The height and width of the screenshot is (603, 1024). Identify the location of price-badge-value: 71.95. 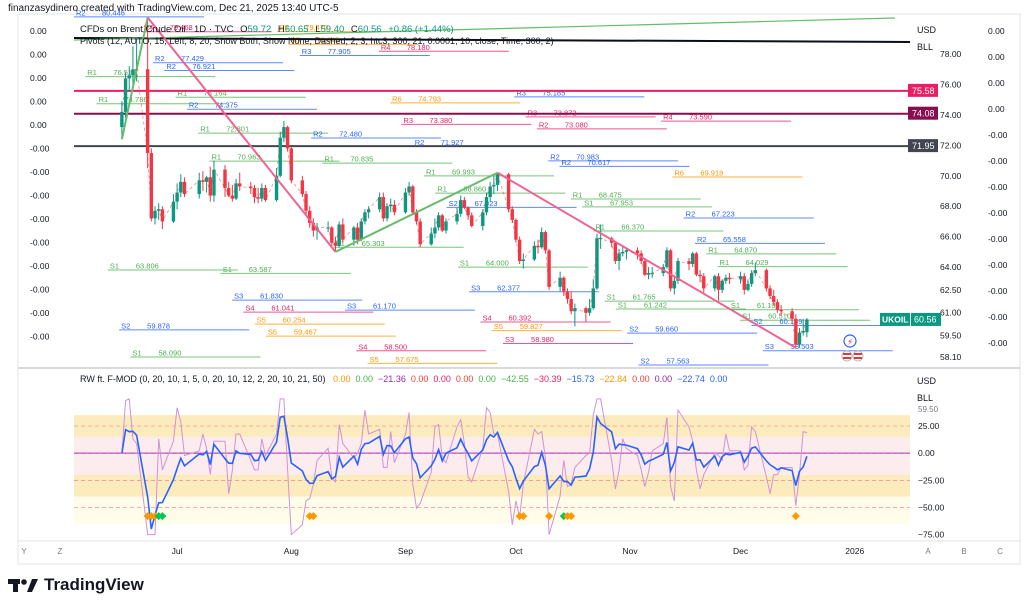
(923, 146).